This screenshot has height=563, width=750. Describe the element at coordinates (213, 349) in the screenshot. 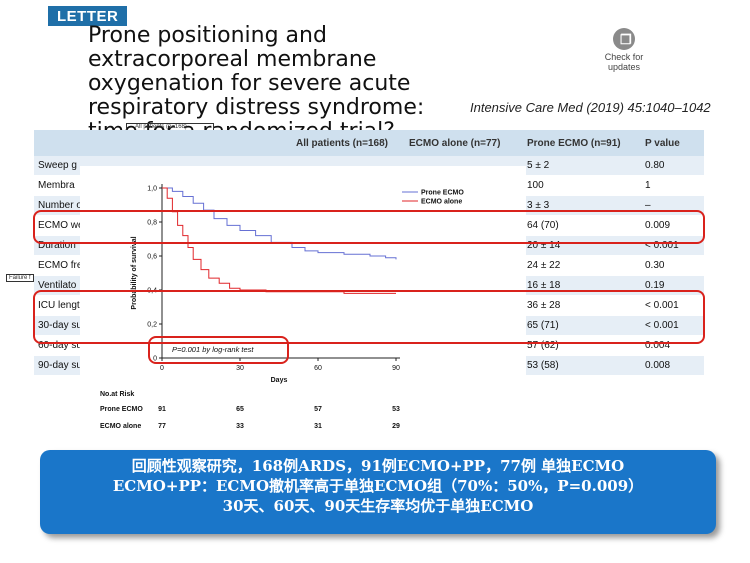

I see `logrank-annotation: P=0.001 by log-rank test` at that location.